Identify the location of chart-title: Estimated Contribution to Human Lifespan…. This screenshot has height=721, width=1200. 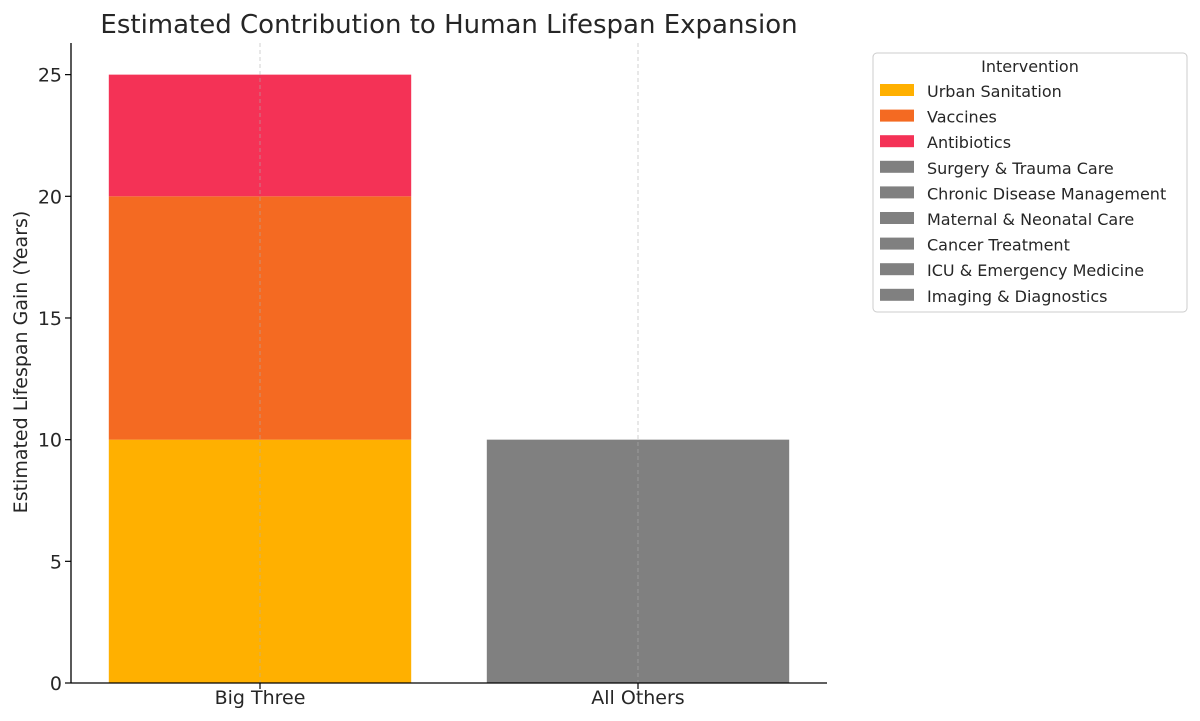
(448, 25).